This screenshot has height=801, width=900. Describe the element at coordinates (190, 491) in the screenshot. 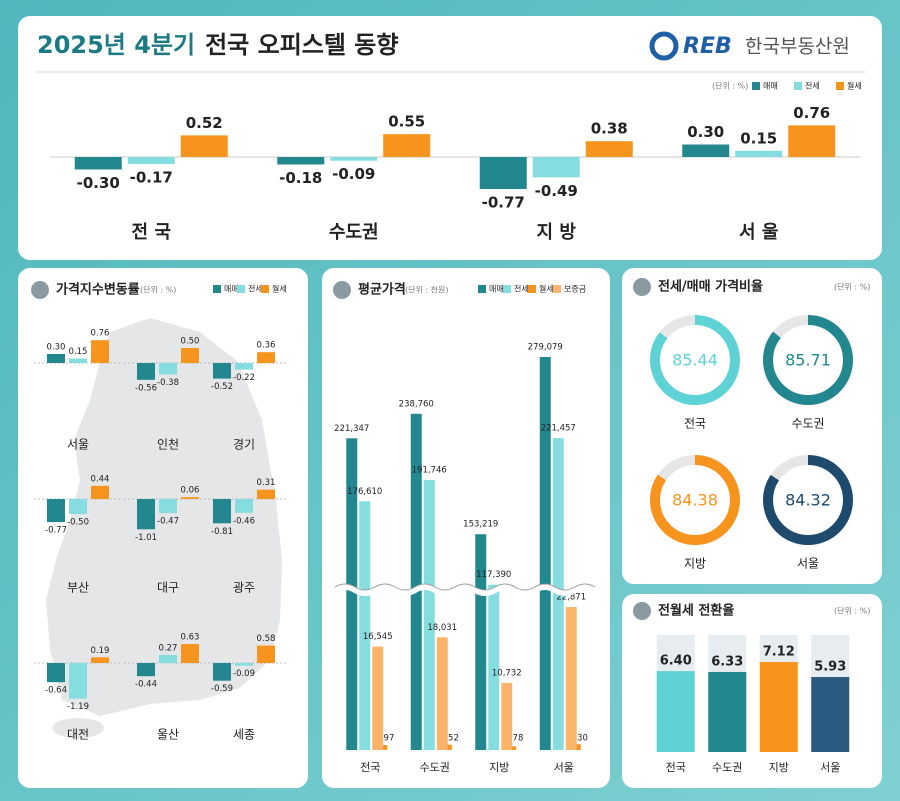

I see `value-label: 0.06` at that location.